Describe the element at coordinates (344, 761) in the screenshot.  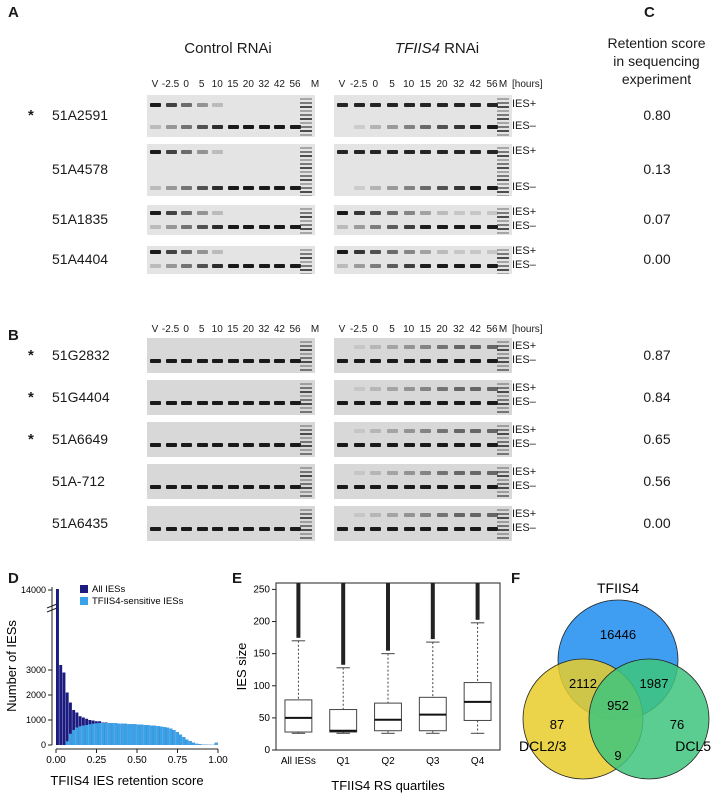
I see `x-tick-label: Q1` at that location.